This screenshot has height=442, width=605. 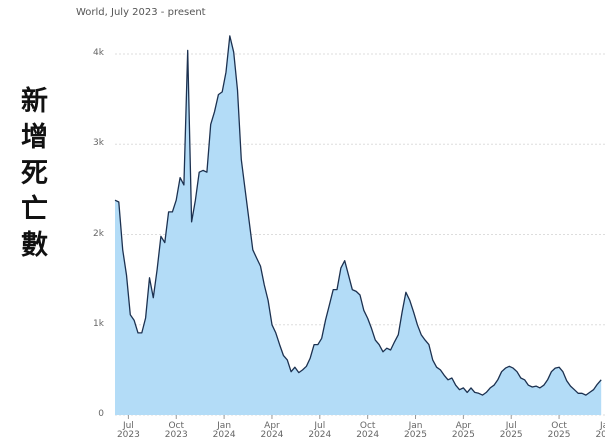 I want to click on x-tick-label: Jul 2023, so click(x=128, y=430).